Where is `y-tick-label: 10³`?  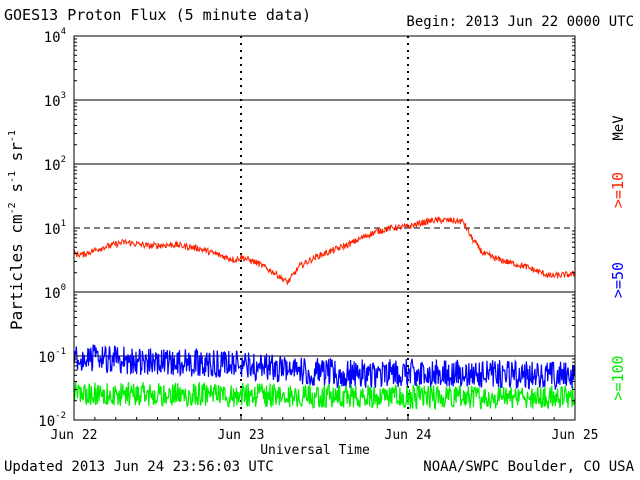
y-tick-label: 10³ is located at coordinates (55, 100).